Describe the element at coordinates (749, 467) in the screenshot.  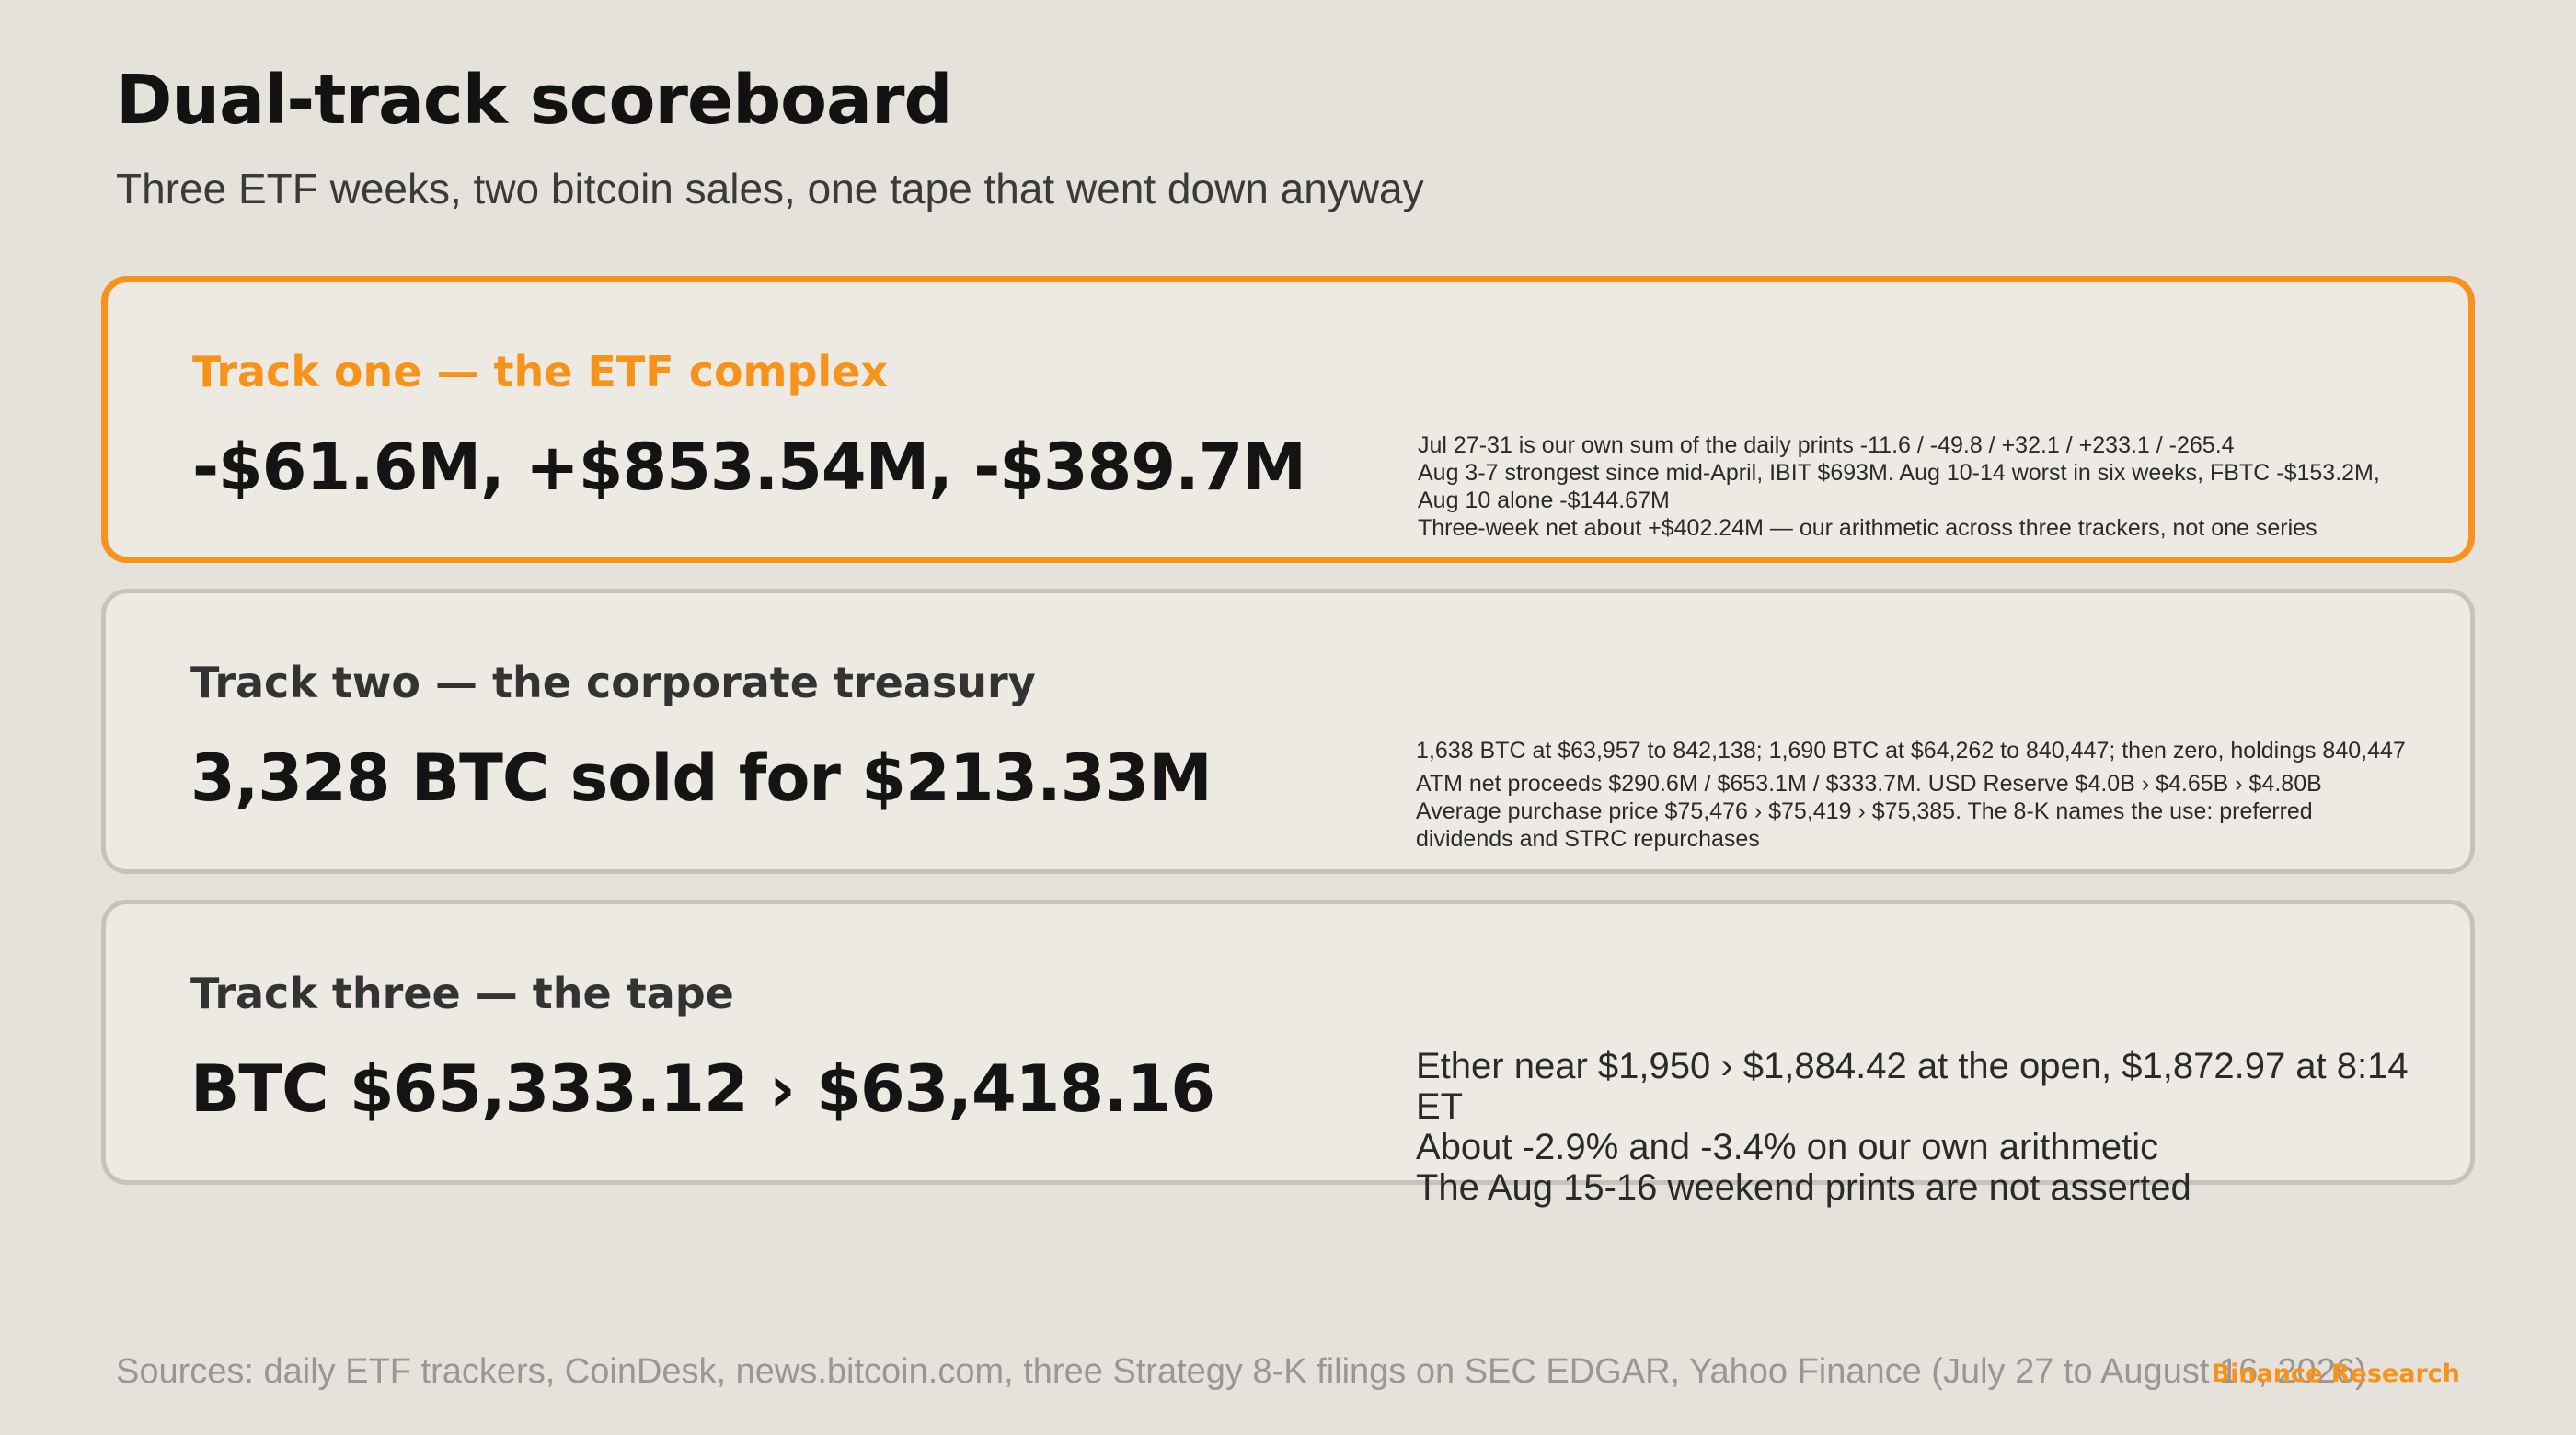
I see `track-headline: -$61.6M, +$853.54M, -$389.7M` at that location.